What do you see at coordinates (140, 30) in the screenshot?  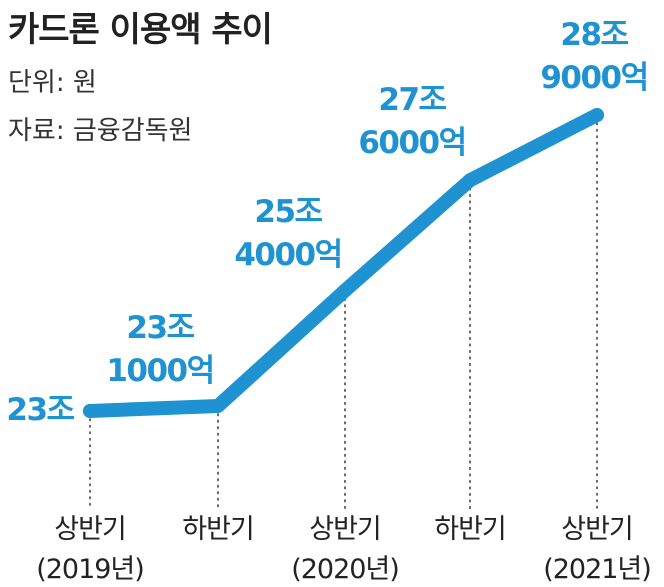 I see `chart-title: 카드론 이용액 추이` at bounding box center [140, 30].